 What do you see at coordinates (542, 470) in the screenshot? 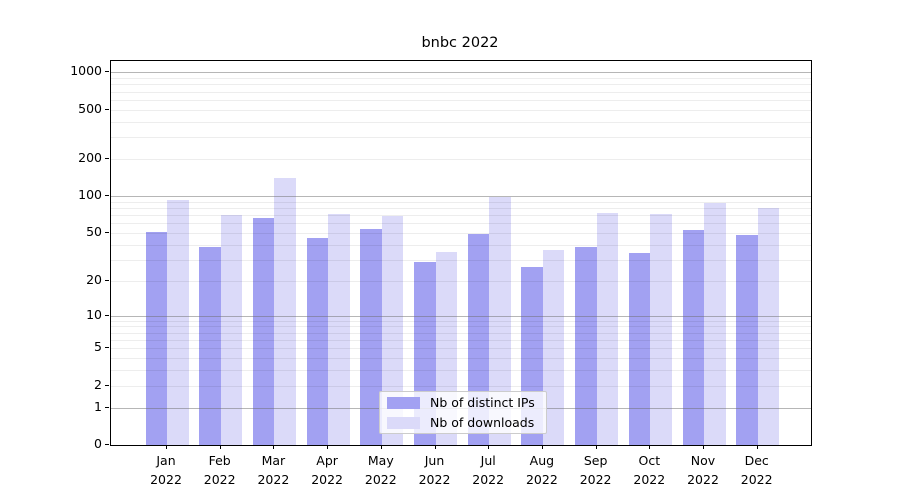
I see `x-tick-label-aug: Aug 2022` at bounding box center [542, 470].